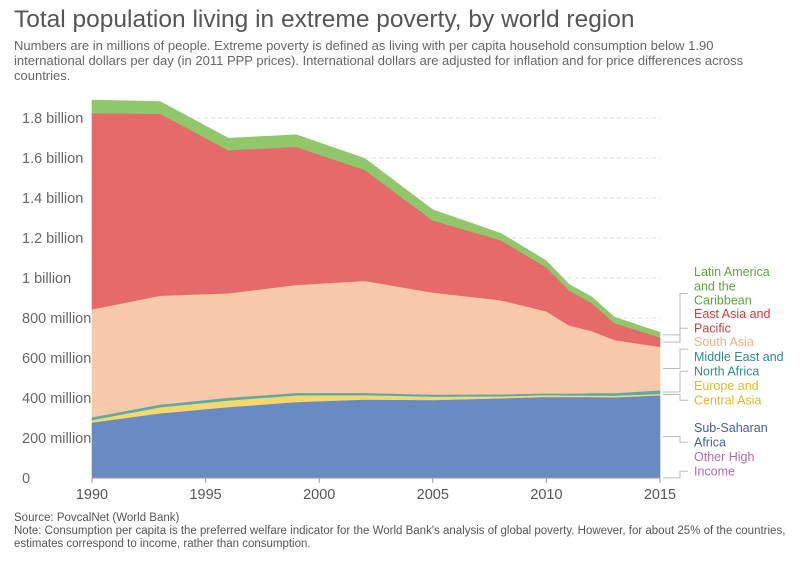 Image resolution: width=800 pixels, height=565 pixels. Describe the element at coordinates (52, 159) in the screenshot. I see `y-tick-label: 1.6 billion` at that location.